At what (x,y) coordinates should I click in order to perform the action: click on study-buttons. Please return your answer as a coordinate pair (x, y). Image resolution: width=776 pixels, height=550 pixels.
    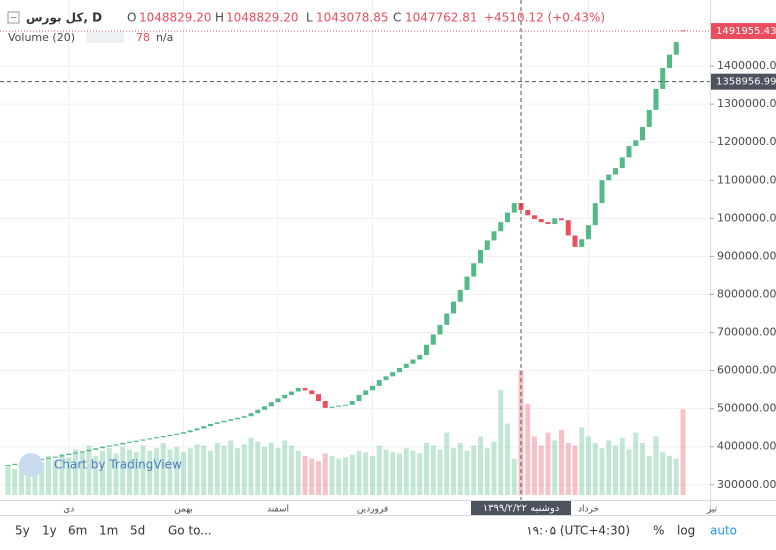
    Looking at the image, I should click on (105, 37).